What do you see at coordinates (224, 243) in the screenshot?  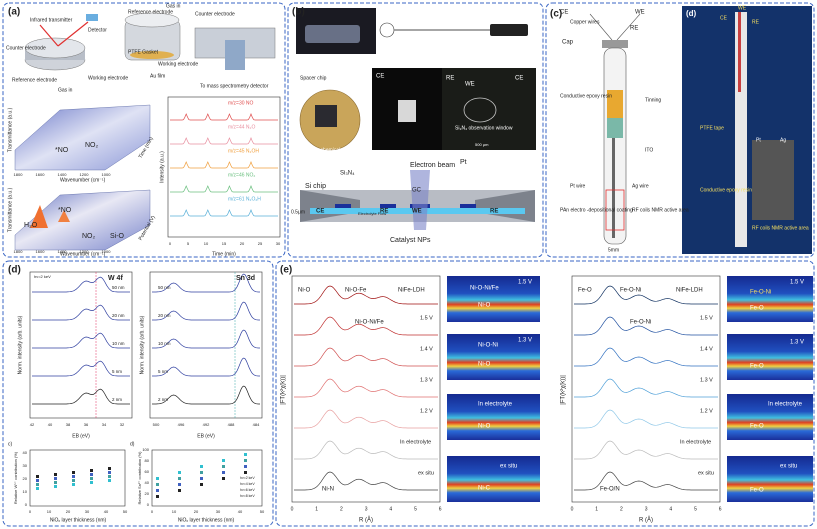 I see `label: 15` at bounding box center [224, 243].